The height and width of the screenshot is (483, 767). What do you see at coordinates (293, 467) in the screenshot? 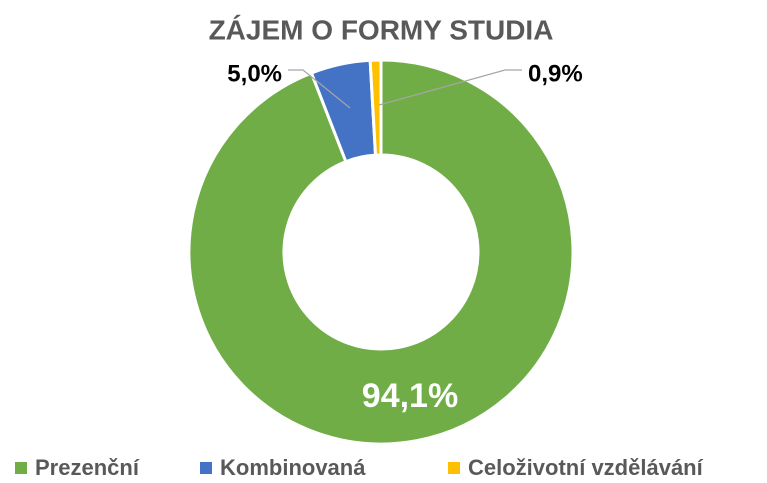
I see `legend-label: Kombinovaná` at bounding box center [293, 467].